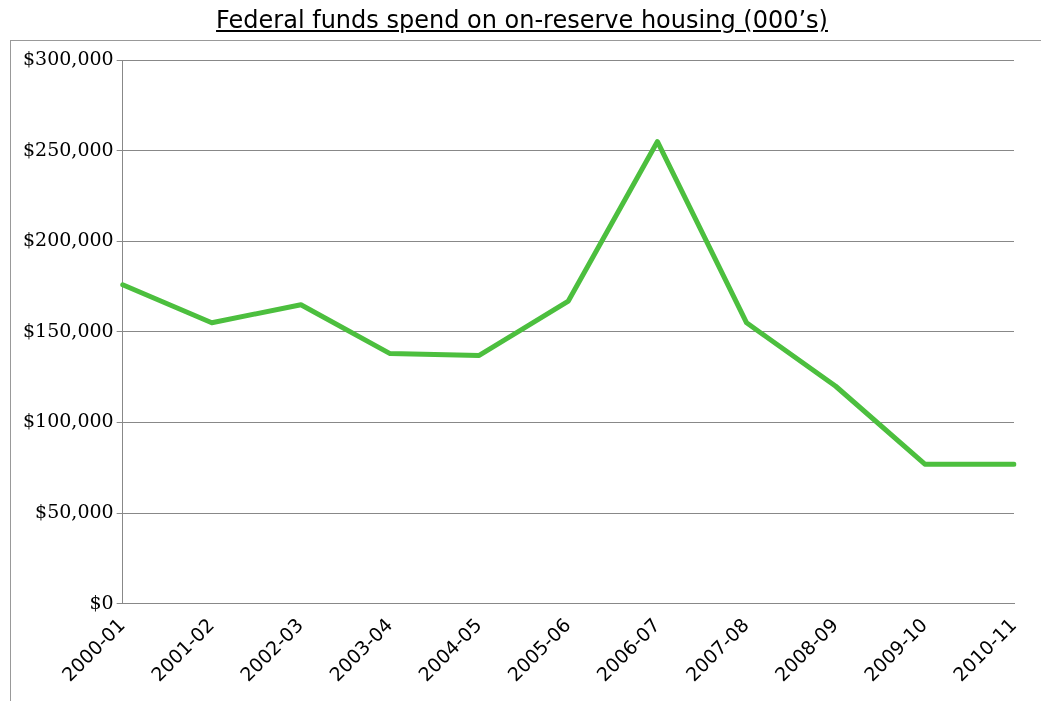  I want to click on y-tick-label: $0, so click(101, 601).